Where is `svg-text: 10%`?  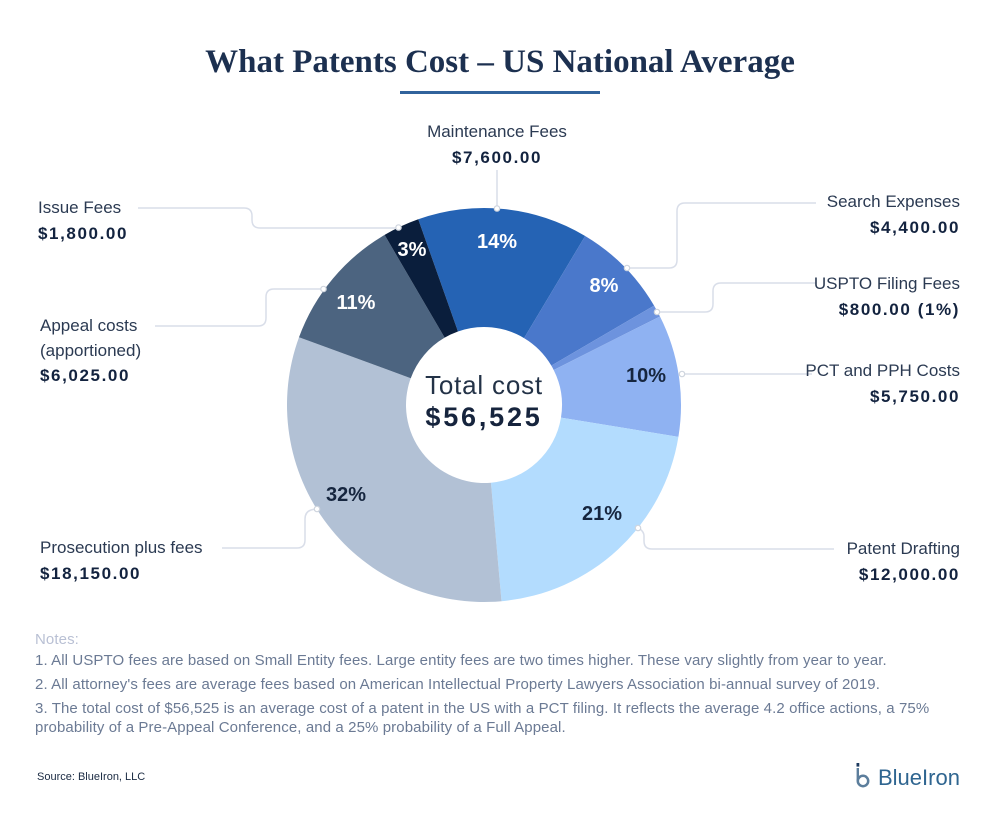 svg-text: 10% is located at coordinates (646, 376).